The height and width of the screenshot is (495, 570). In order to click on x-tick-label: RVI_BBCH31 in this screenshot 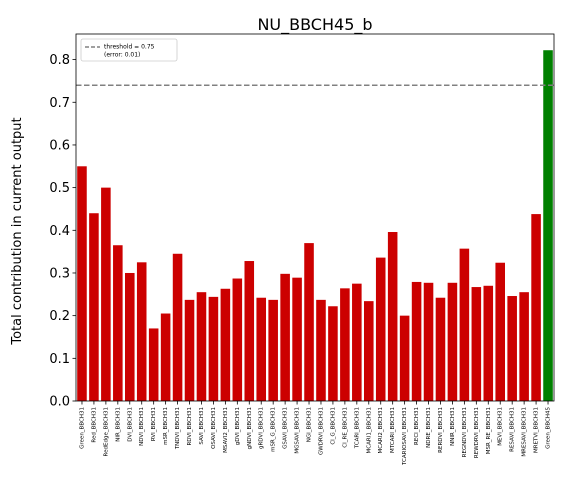, I will do `click(154, 424)`.